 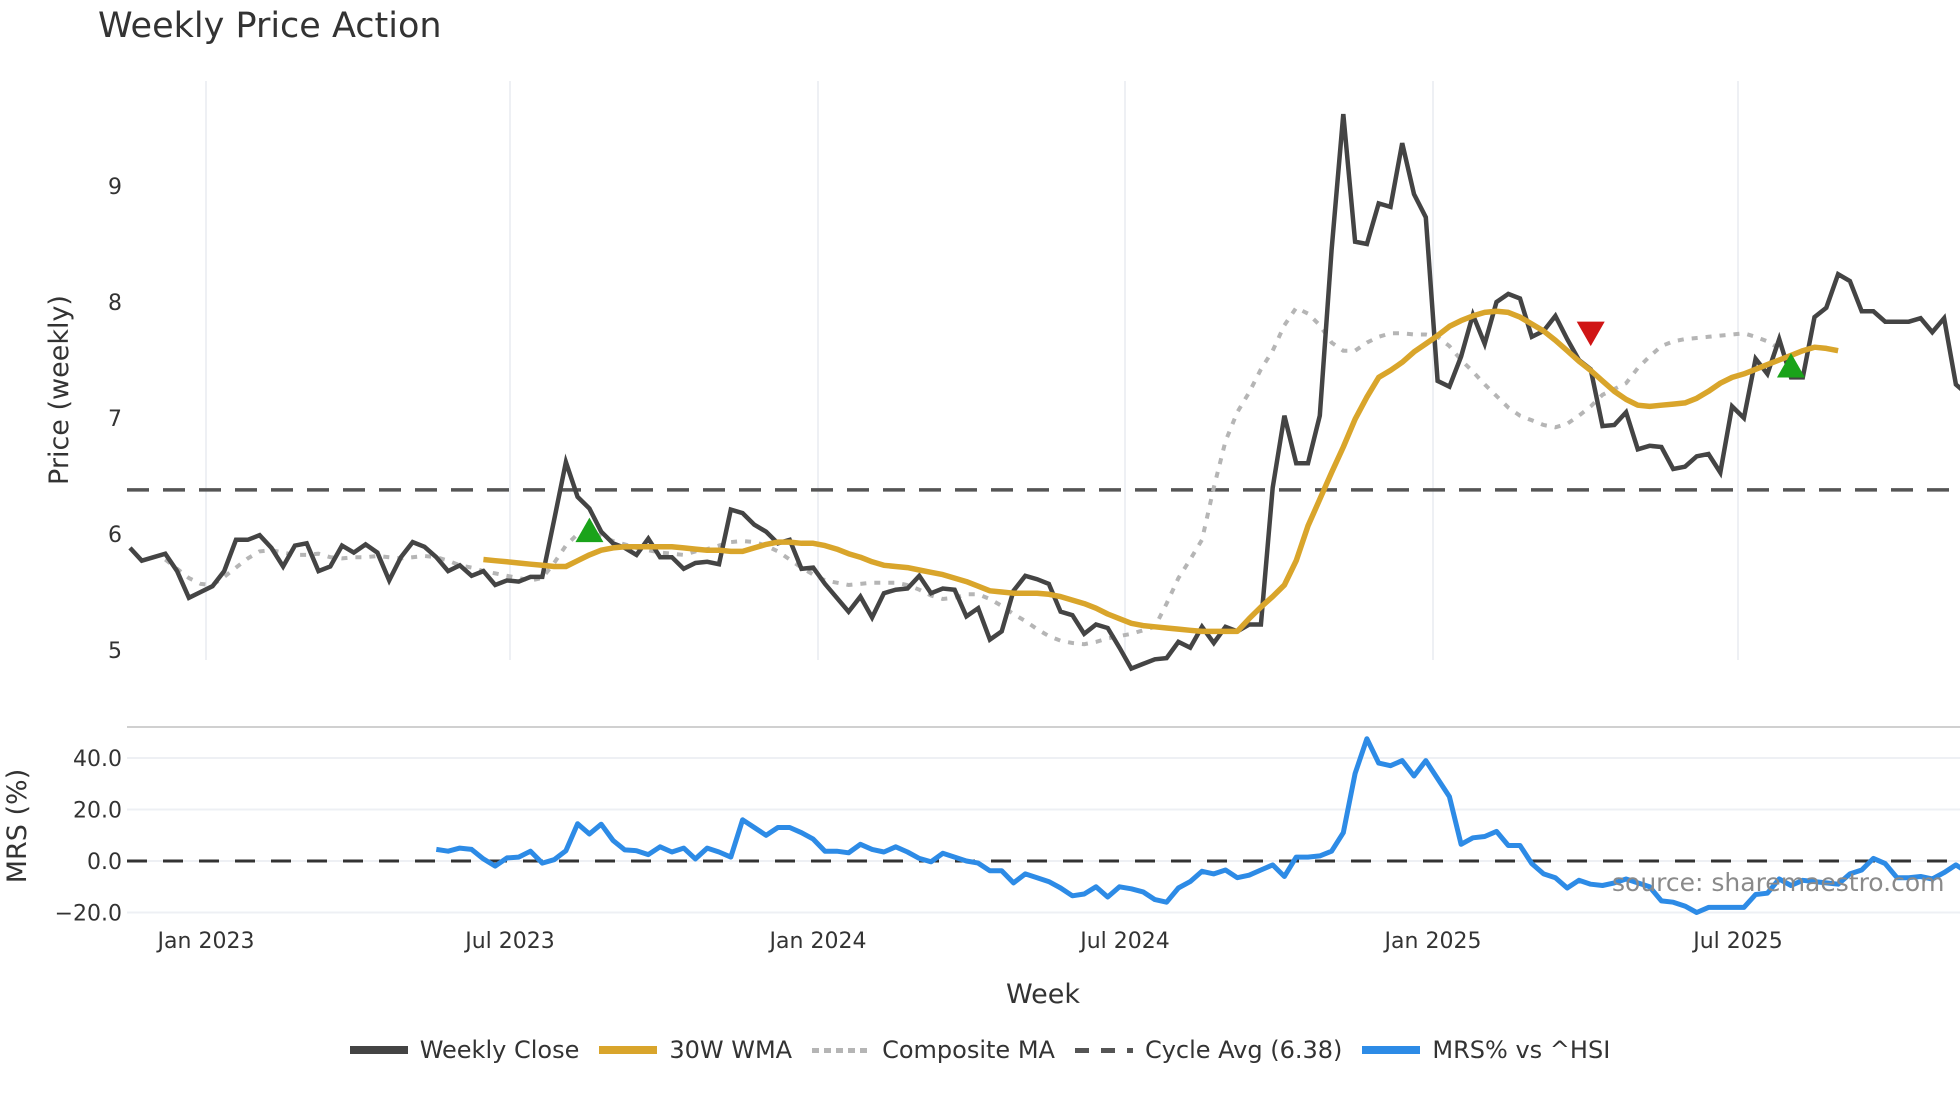 What do you see at coordinates (97, 811) in the screenshot?
I see `mrs-tick-label: 20.0` at bounding box center [97, 811].